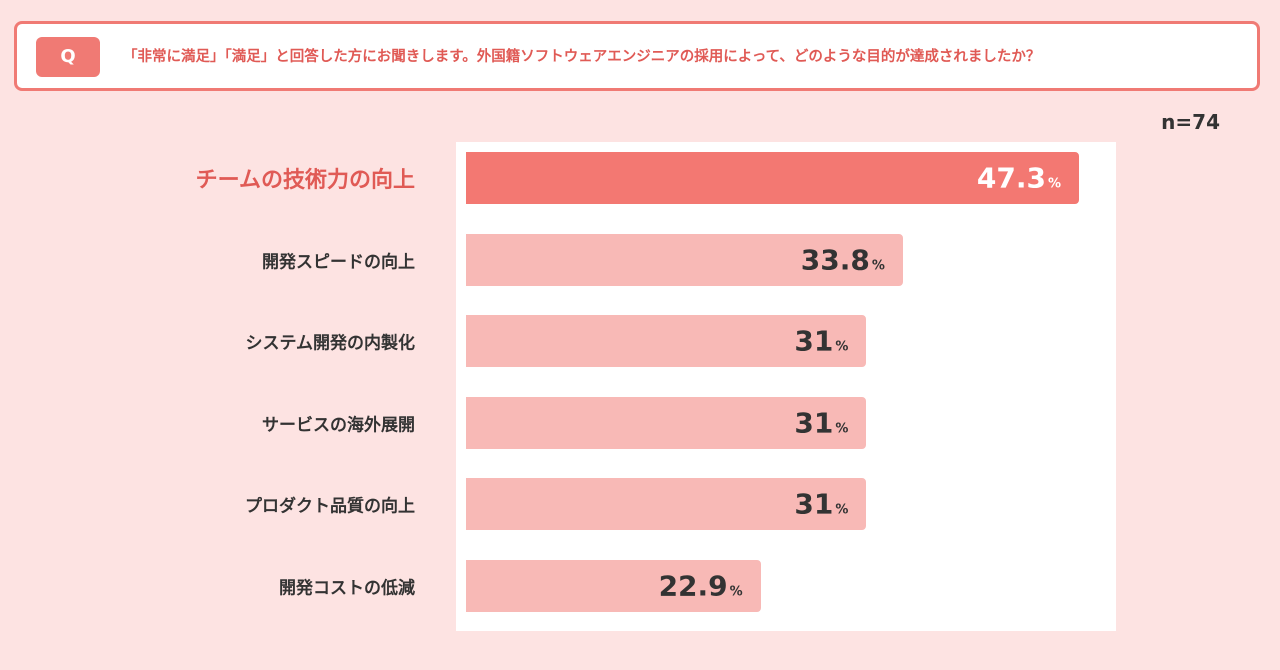 Image resolution: width=1280 pixels, height=670 pixels. I want to click on category-label: プロダクト品質の向上, so click(330, 506).